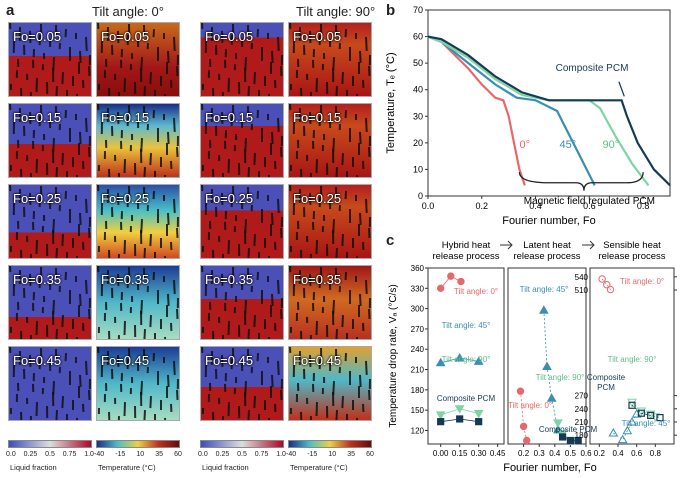  Describe the element at coordinates (547, 245) in the screenshot. I see `subplot-header: Latent heat` at that location.